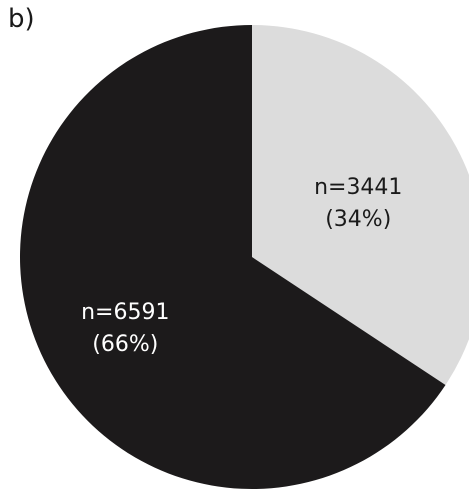 The width and height of the screenshot is (469, 493). Describe the element at coordinates (125, 312) in the screenshot. I see `slice-count-label-1: n=6591` at that location.